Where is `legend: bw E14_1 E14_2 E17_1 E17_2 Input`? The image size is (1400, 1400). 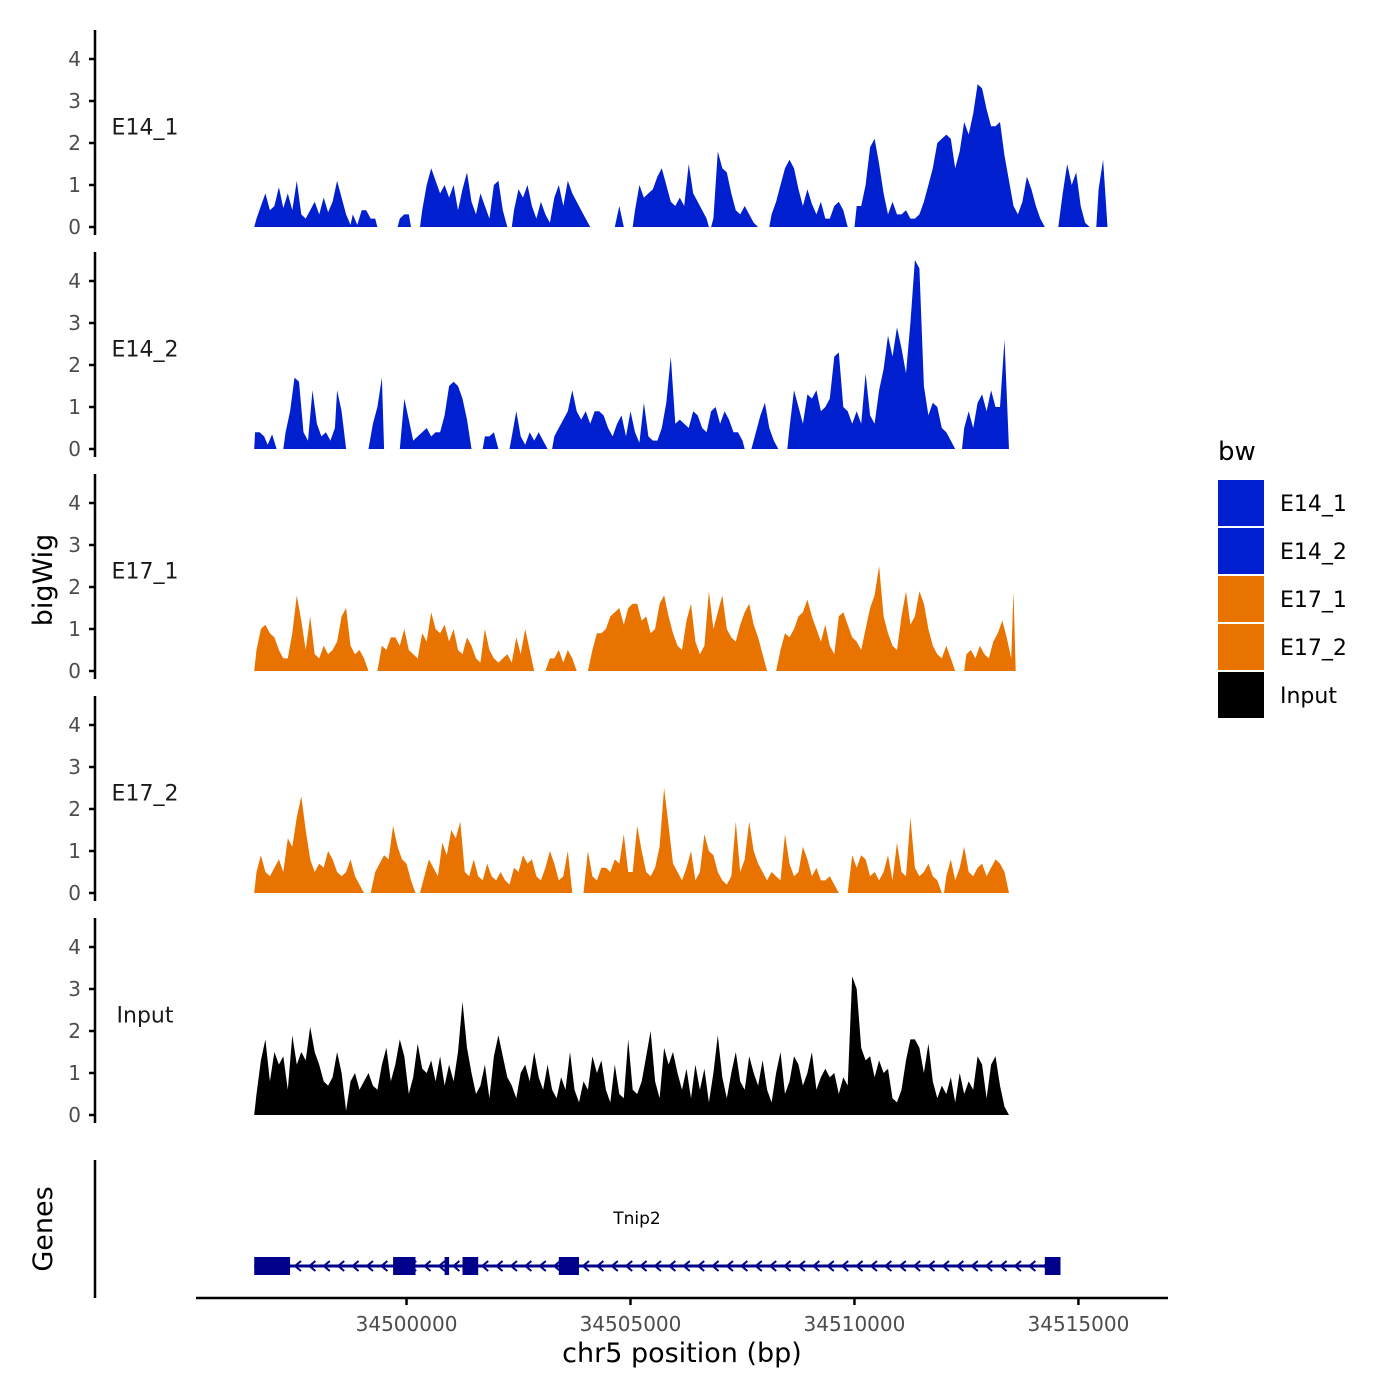
legend: bw E14_1 E14_2 E17_1 E17_2 Input is located at coordinates (1282, 577).